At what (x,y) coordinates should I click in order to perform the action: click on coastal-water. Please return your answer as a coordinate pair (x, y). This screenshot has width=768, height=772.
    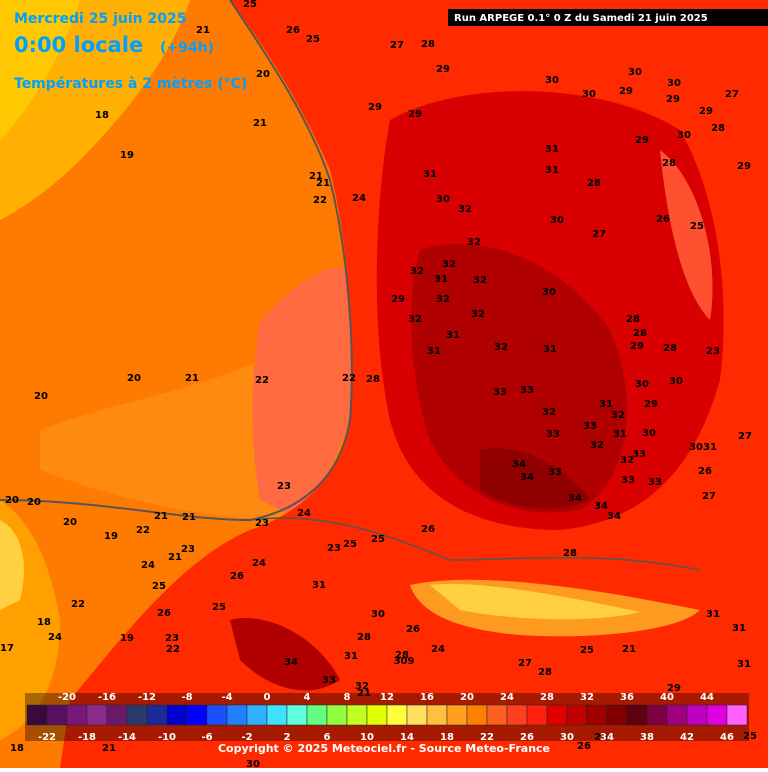
    Looking at the image, I should click on (306, 393).